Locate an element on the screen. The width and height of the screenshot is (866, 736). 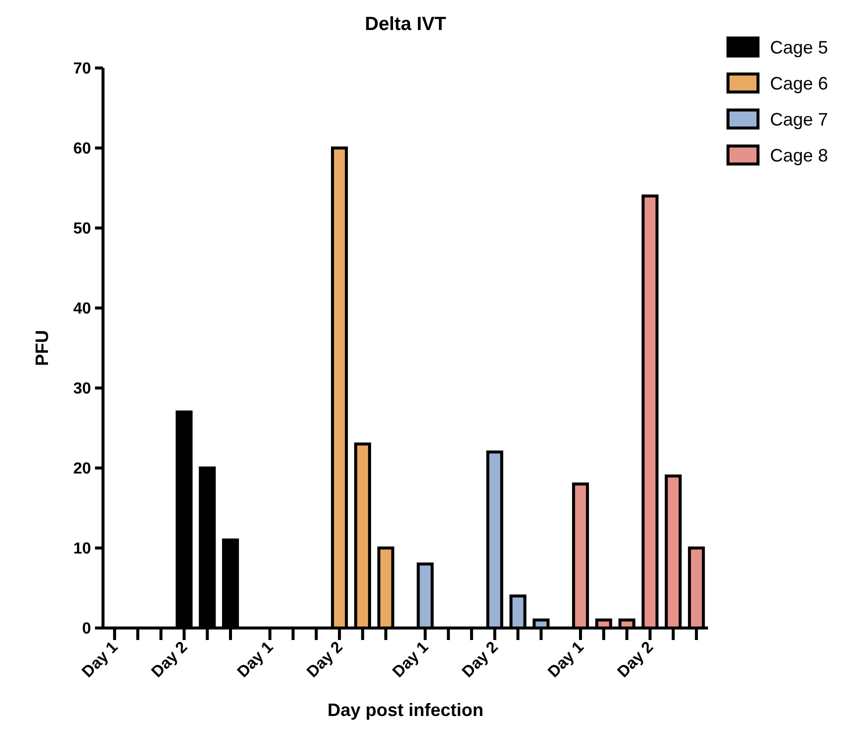
legend-label: Cage 5 is located at coordinates (799, 47).